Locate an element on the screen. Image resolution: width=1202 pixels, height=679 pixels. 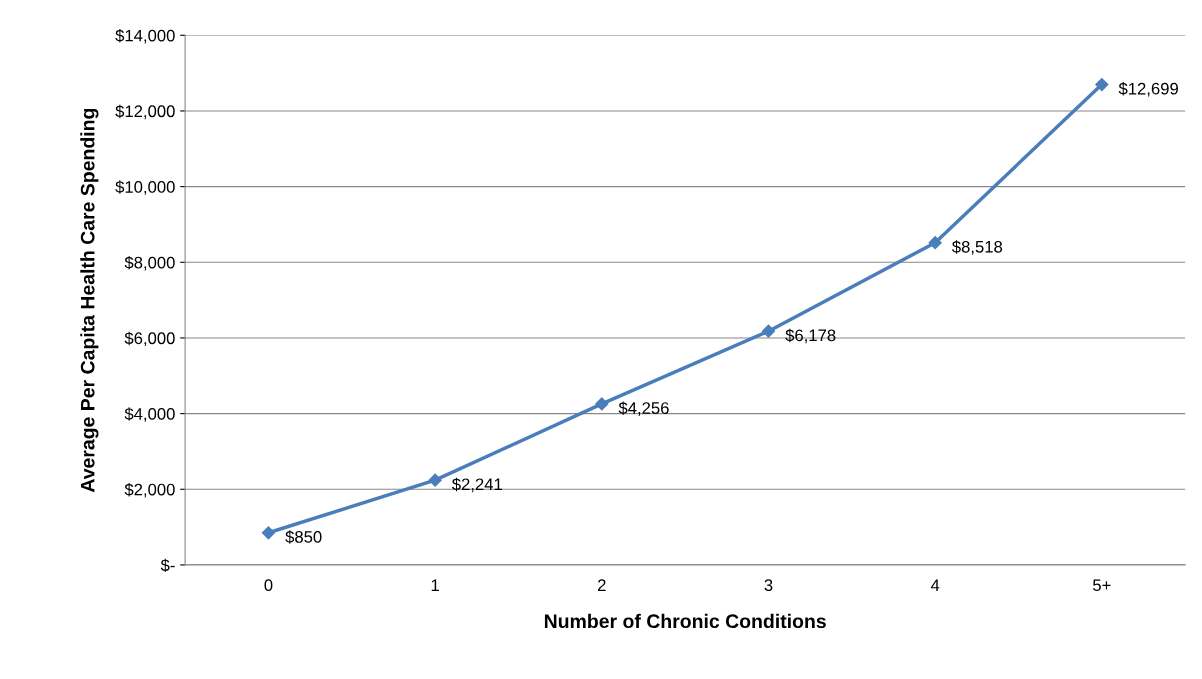
x-tick-label: 4 is located at coordinates (935, 585).